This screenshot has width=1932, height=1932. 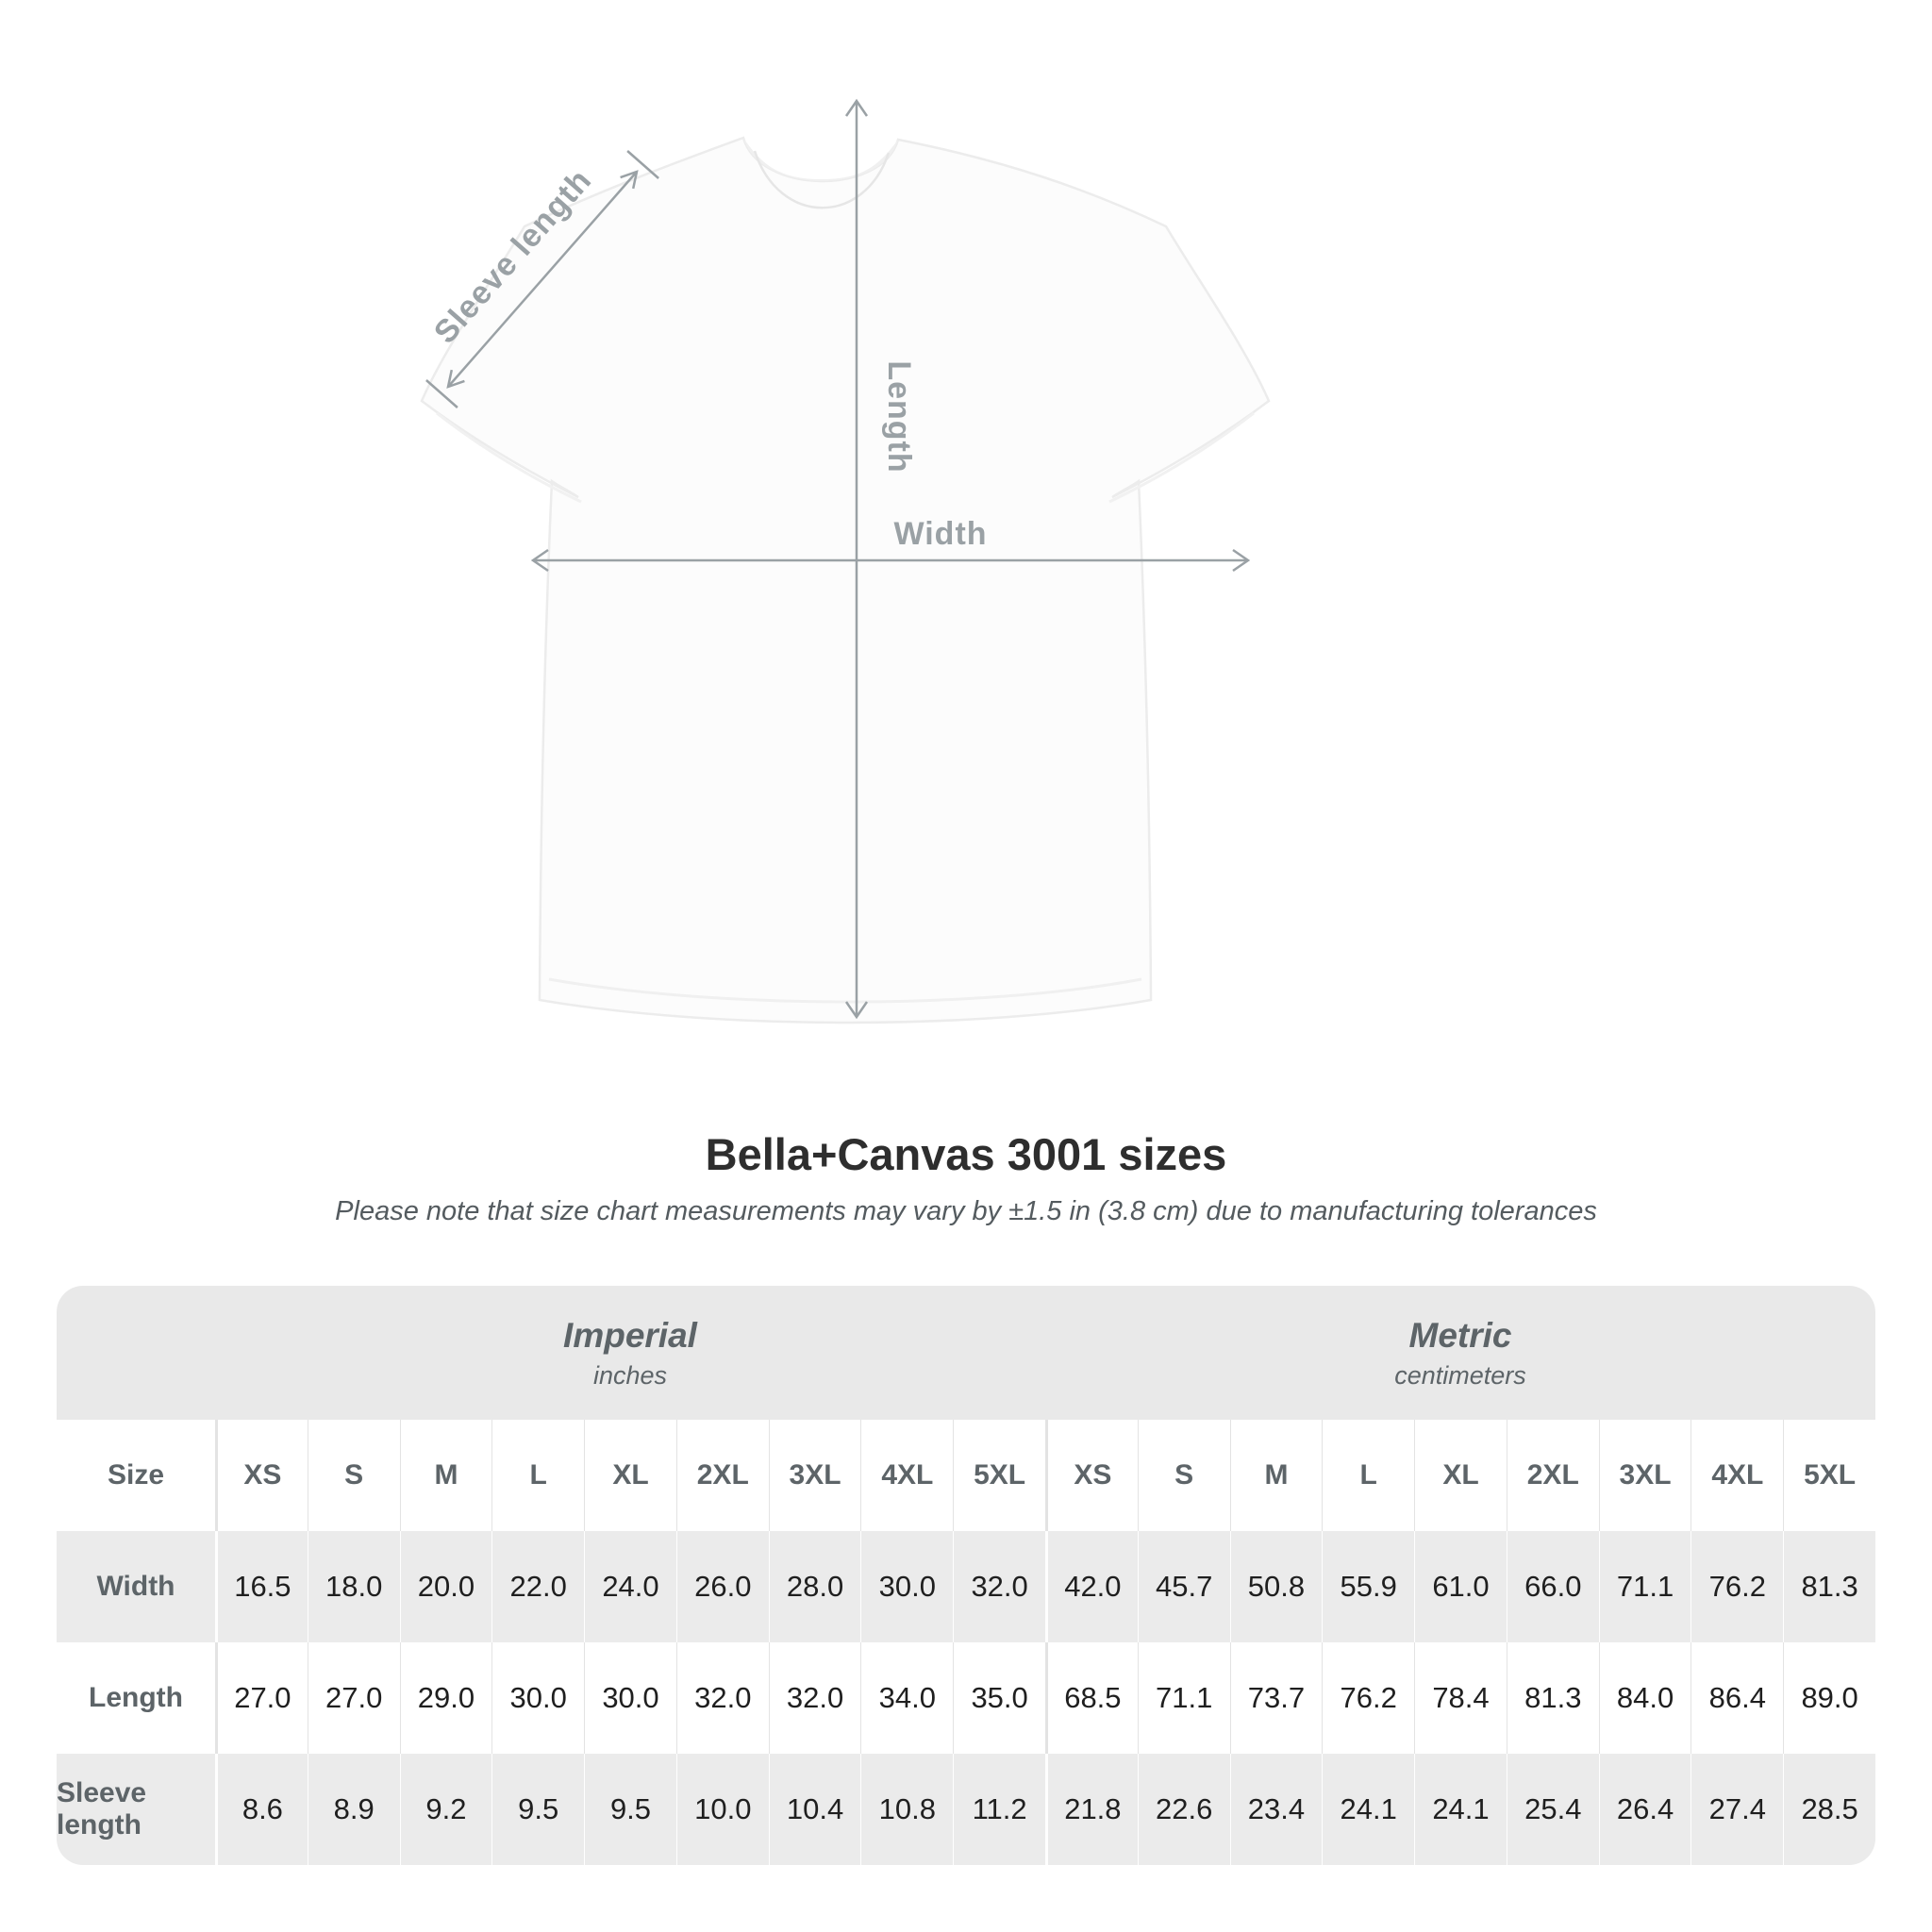 I want to click on unit-header-imperial: Imperial inches, so click(x=630, y=1353).